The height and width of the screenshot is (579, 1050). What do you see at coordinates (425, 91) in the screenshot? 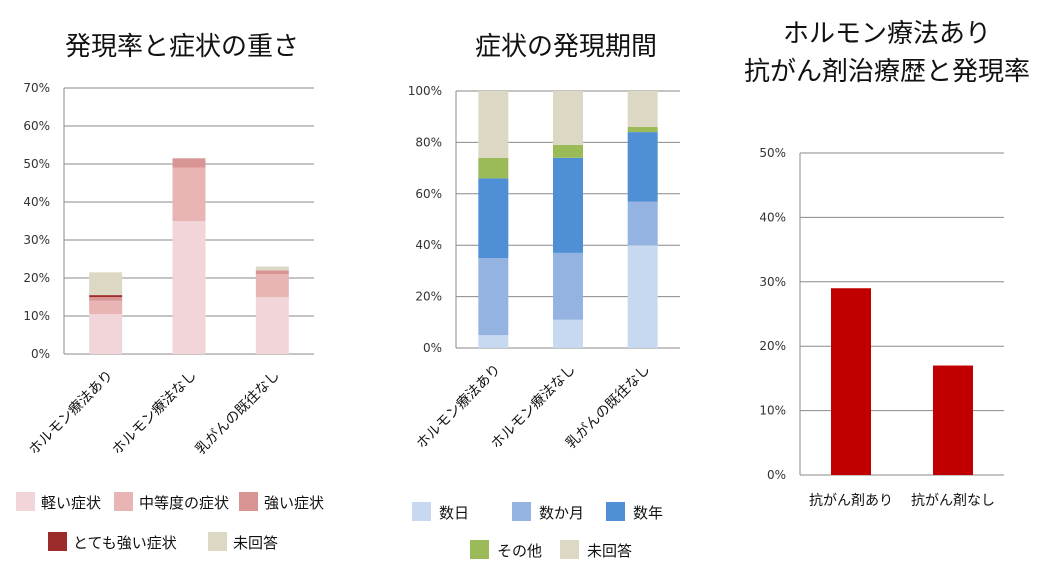
I see `chart2-ytick: 100%` at bounding box center [425, 91].